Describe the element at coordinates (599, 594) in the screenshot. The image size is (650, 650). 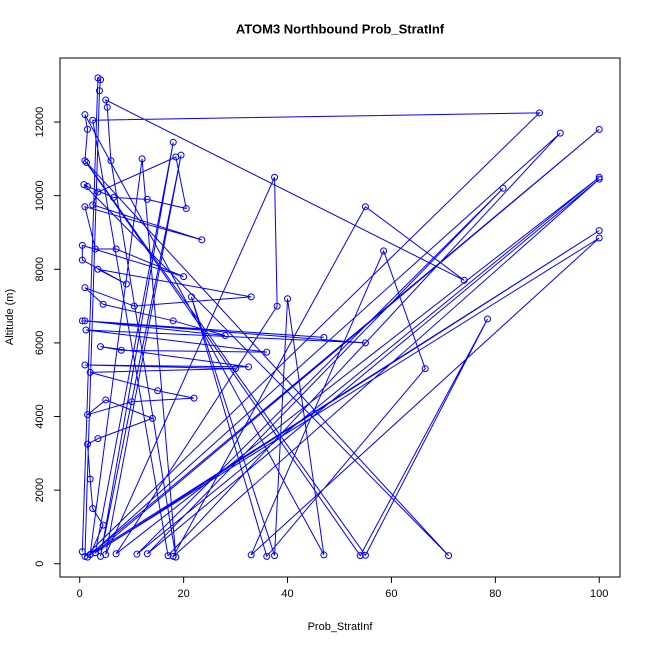
I see `x-tick-label: 100` at that location.